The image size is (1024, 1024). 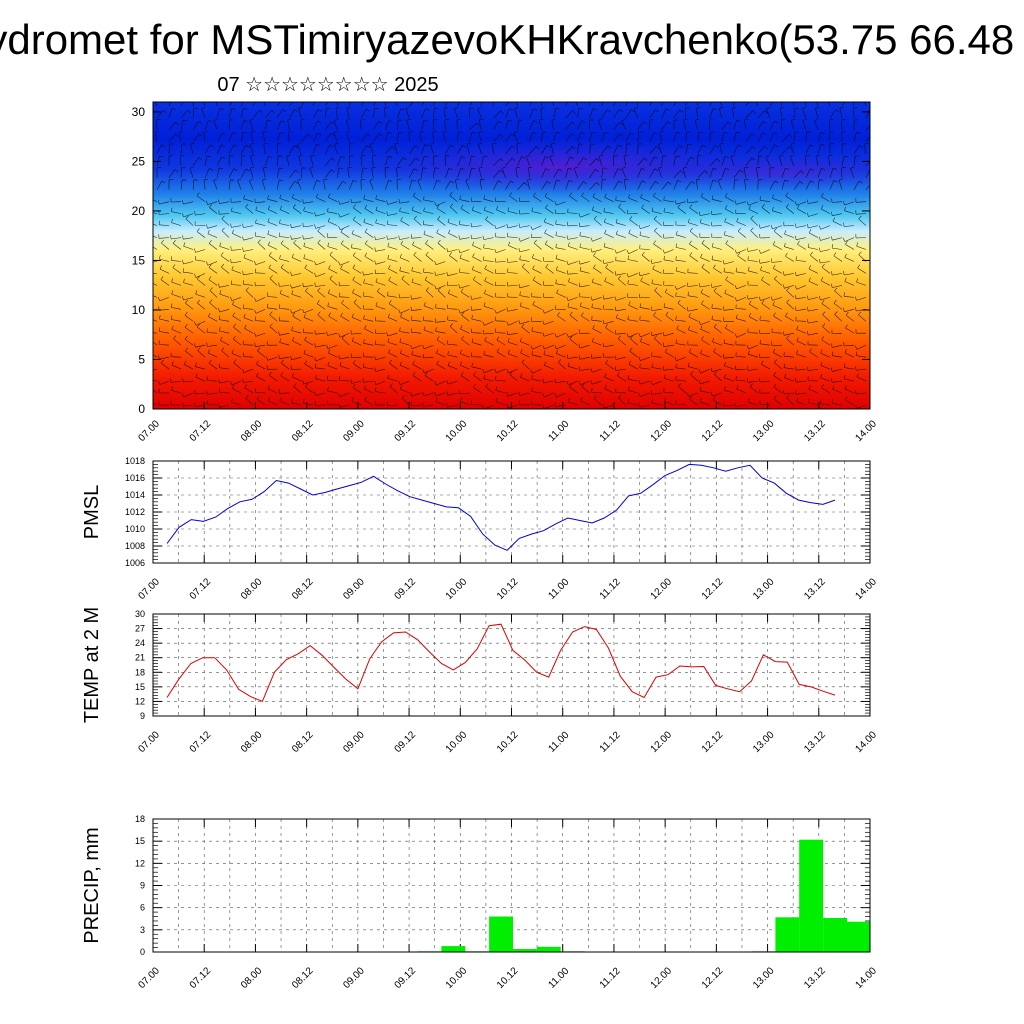 I want to click on y-axis-label: TEMP at 2 M, so click(x=92, y=665).